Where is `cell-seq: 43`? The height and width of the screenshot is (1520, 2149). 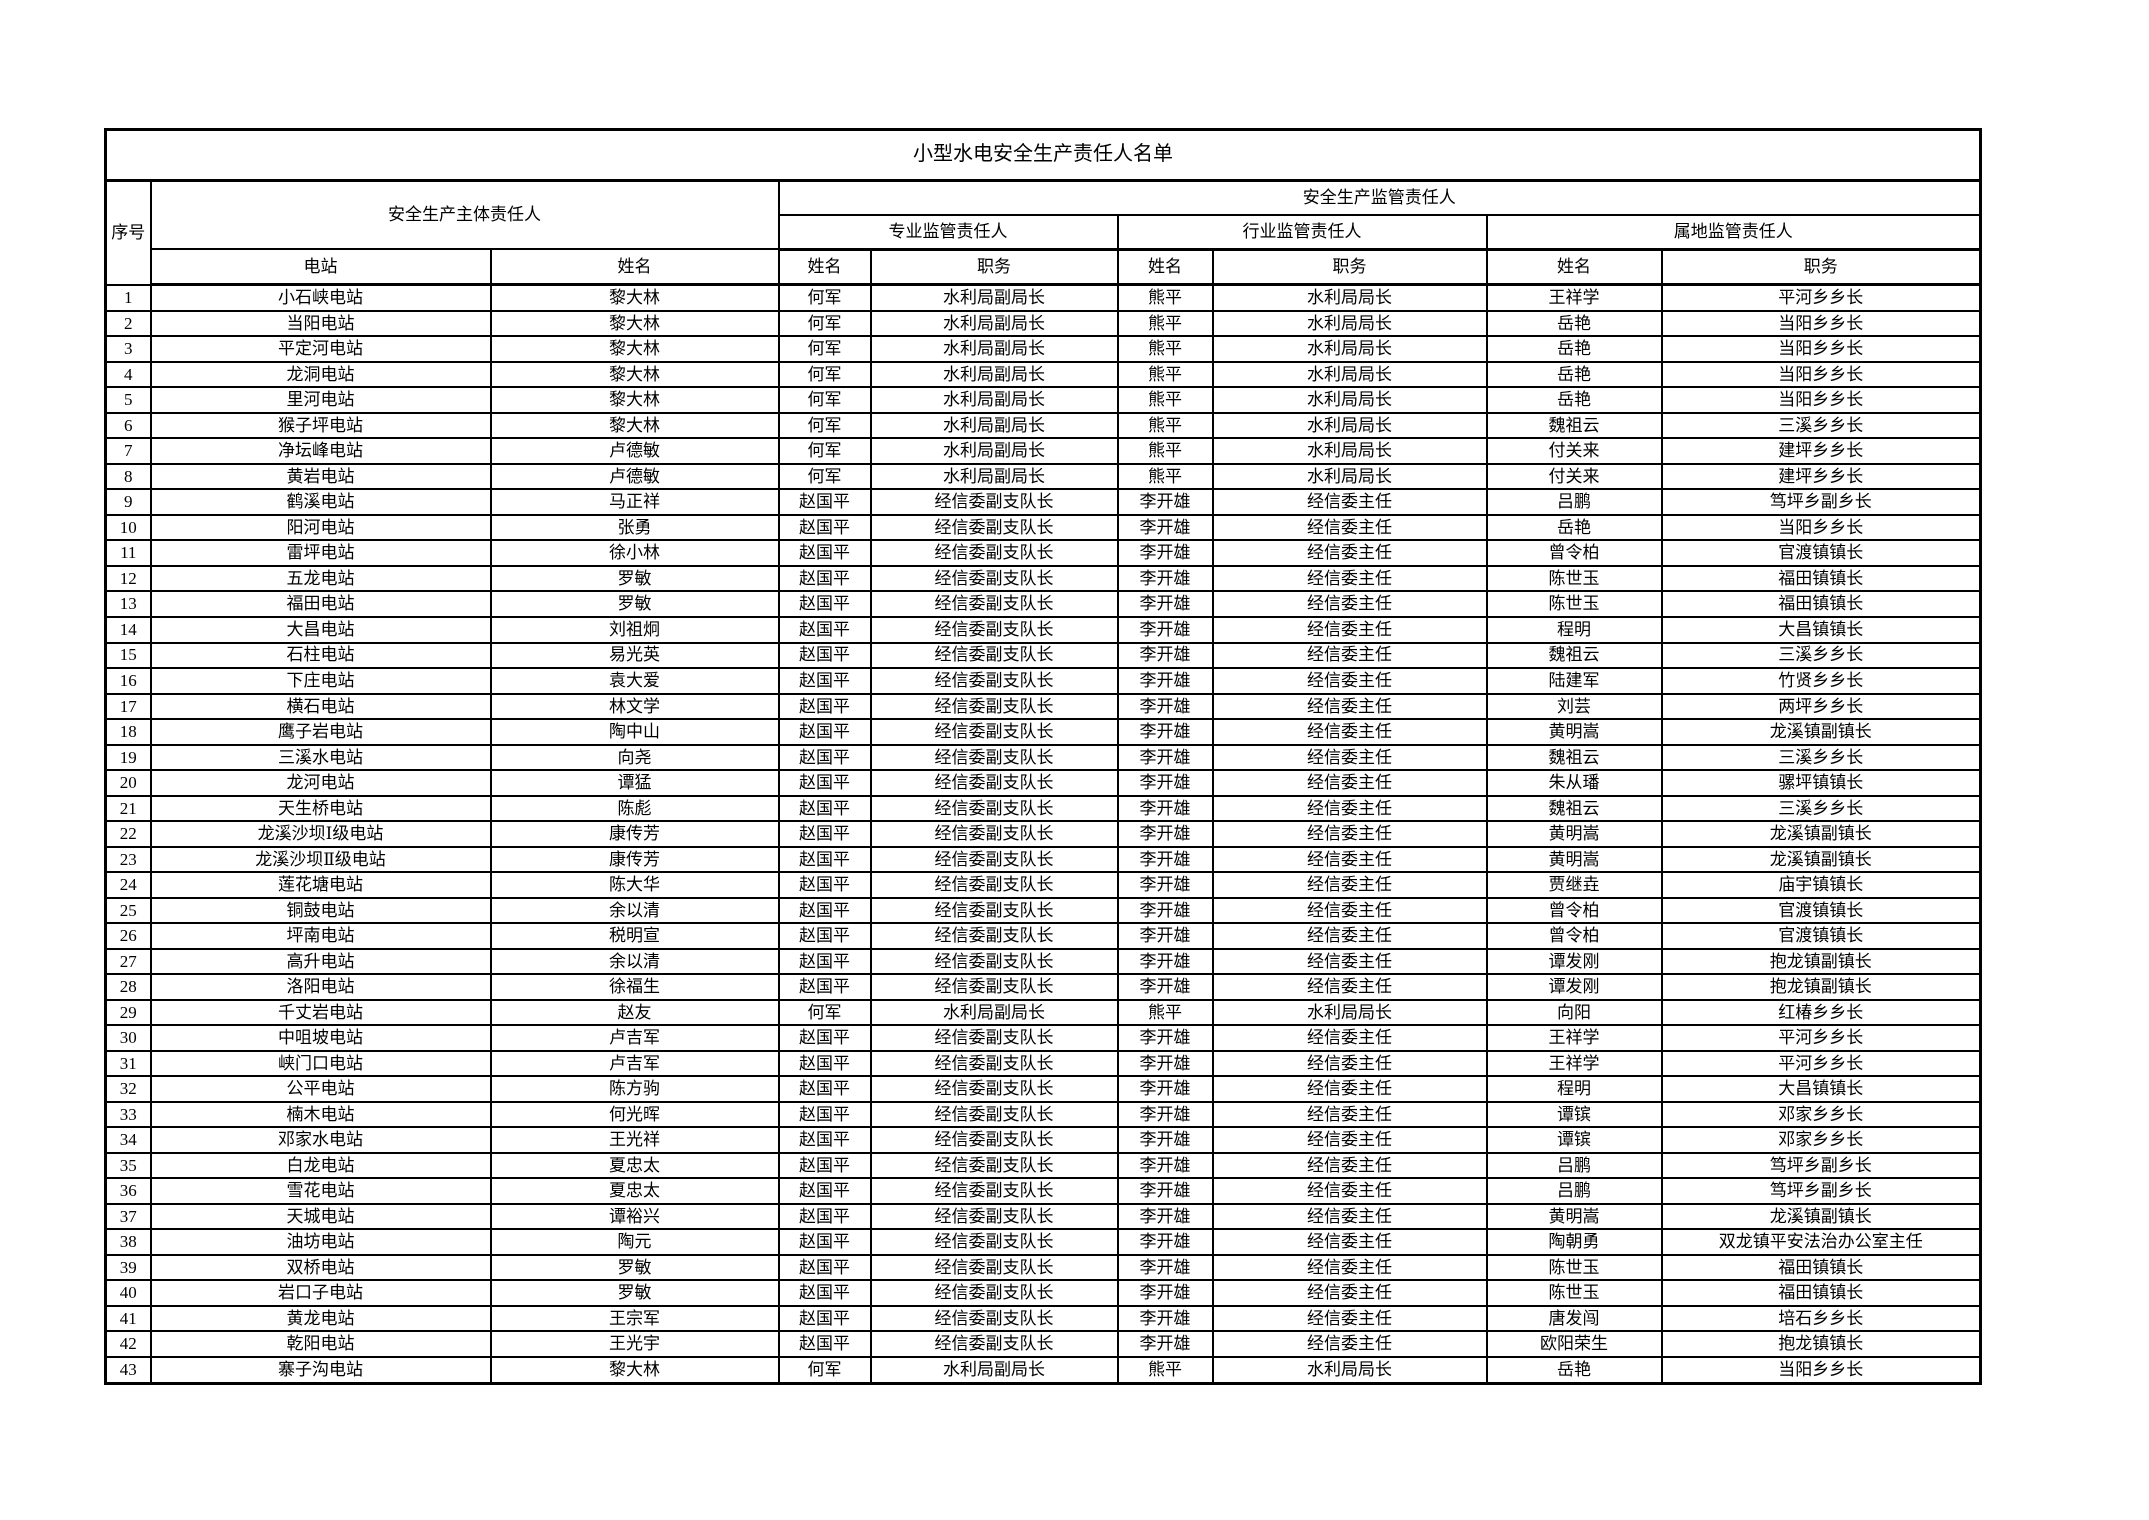 cell-seq: 43 is located at coordinates (128, 1370).